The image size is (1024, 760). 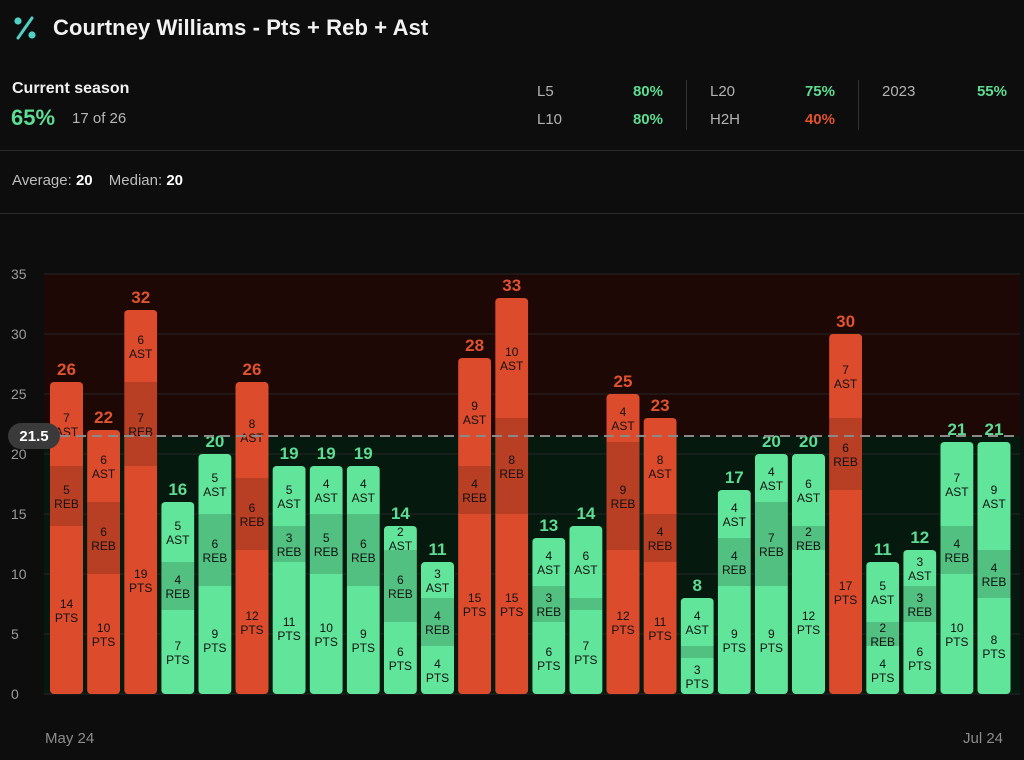 I want to click on average-label: Average:, so click(x=42, y=180).